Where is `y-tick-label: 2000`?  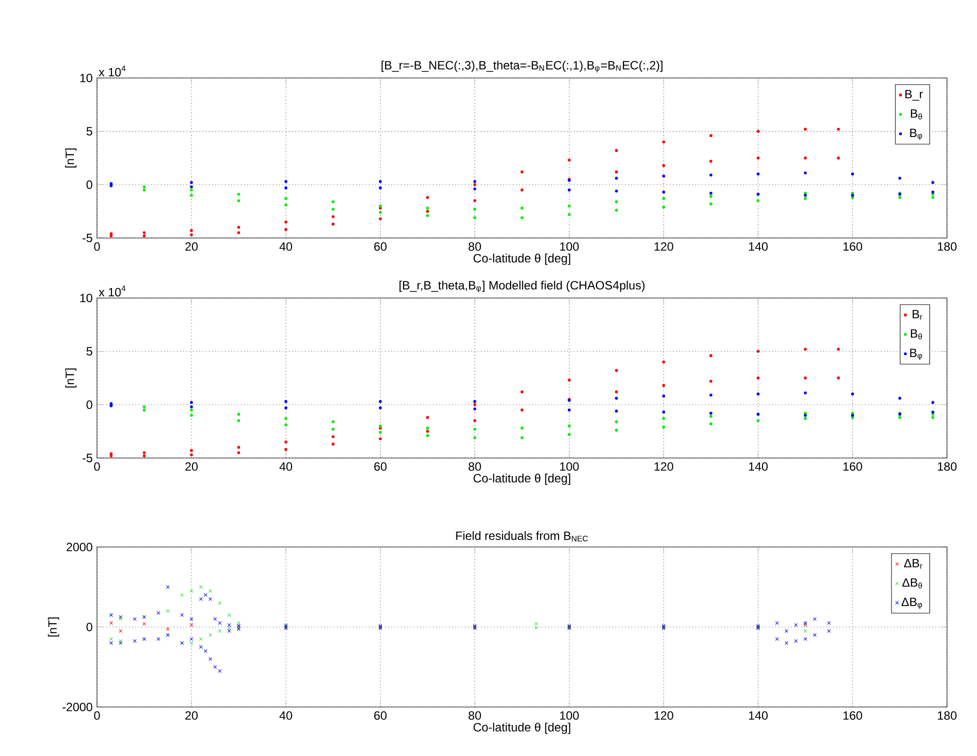
y-tick-label: 2000 is located at coordinates (79, 547).